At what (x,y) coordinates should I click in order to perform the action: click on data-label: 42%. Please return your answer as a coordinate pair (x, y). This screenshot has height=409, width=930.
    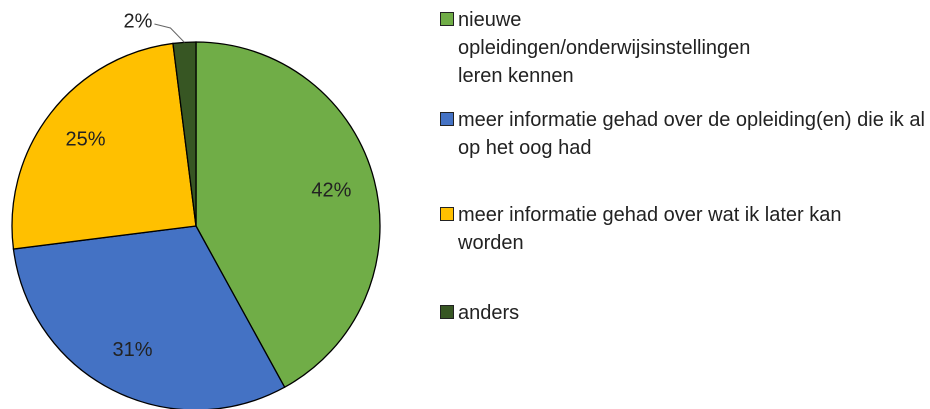
    Looking at the image, I should click on (331, 191).